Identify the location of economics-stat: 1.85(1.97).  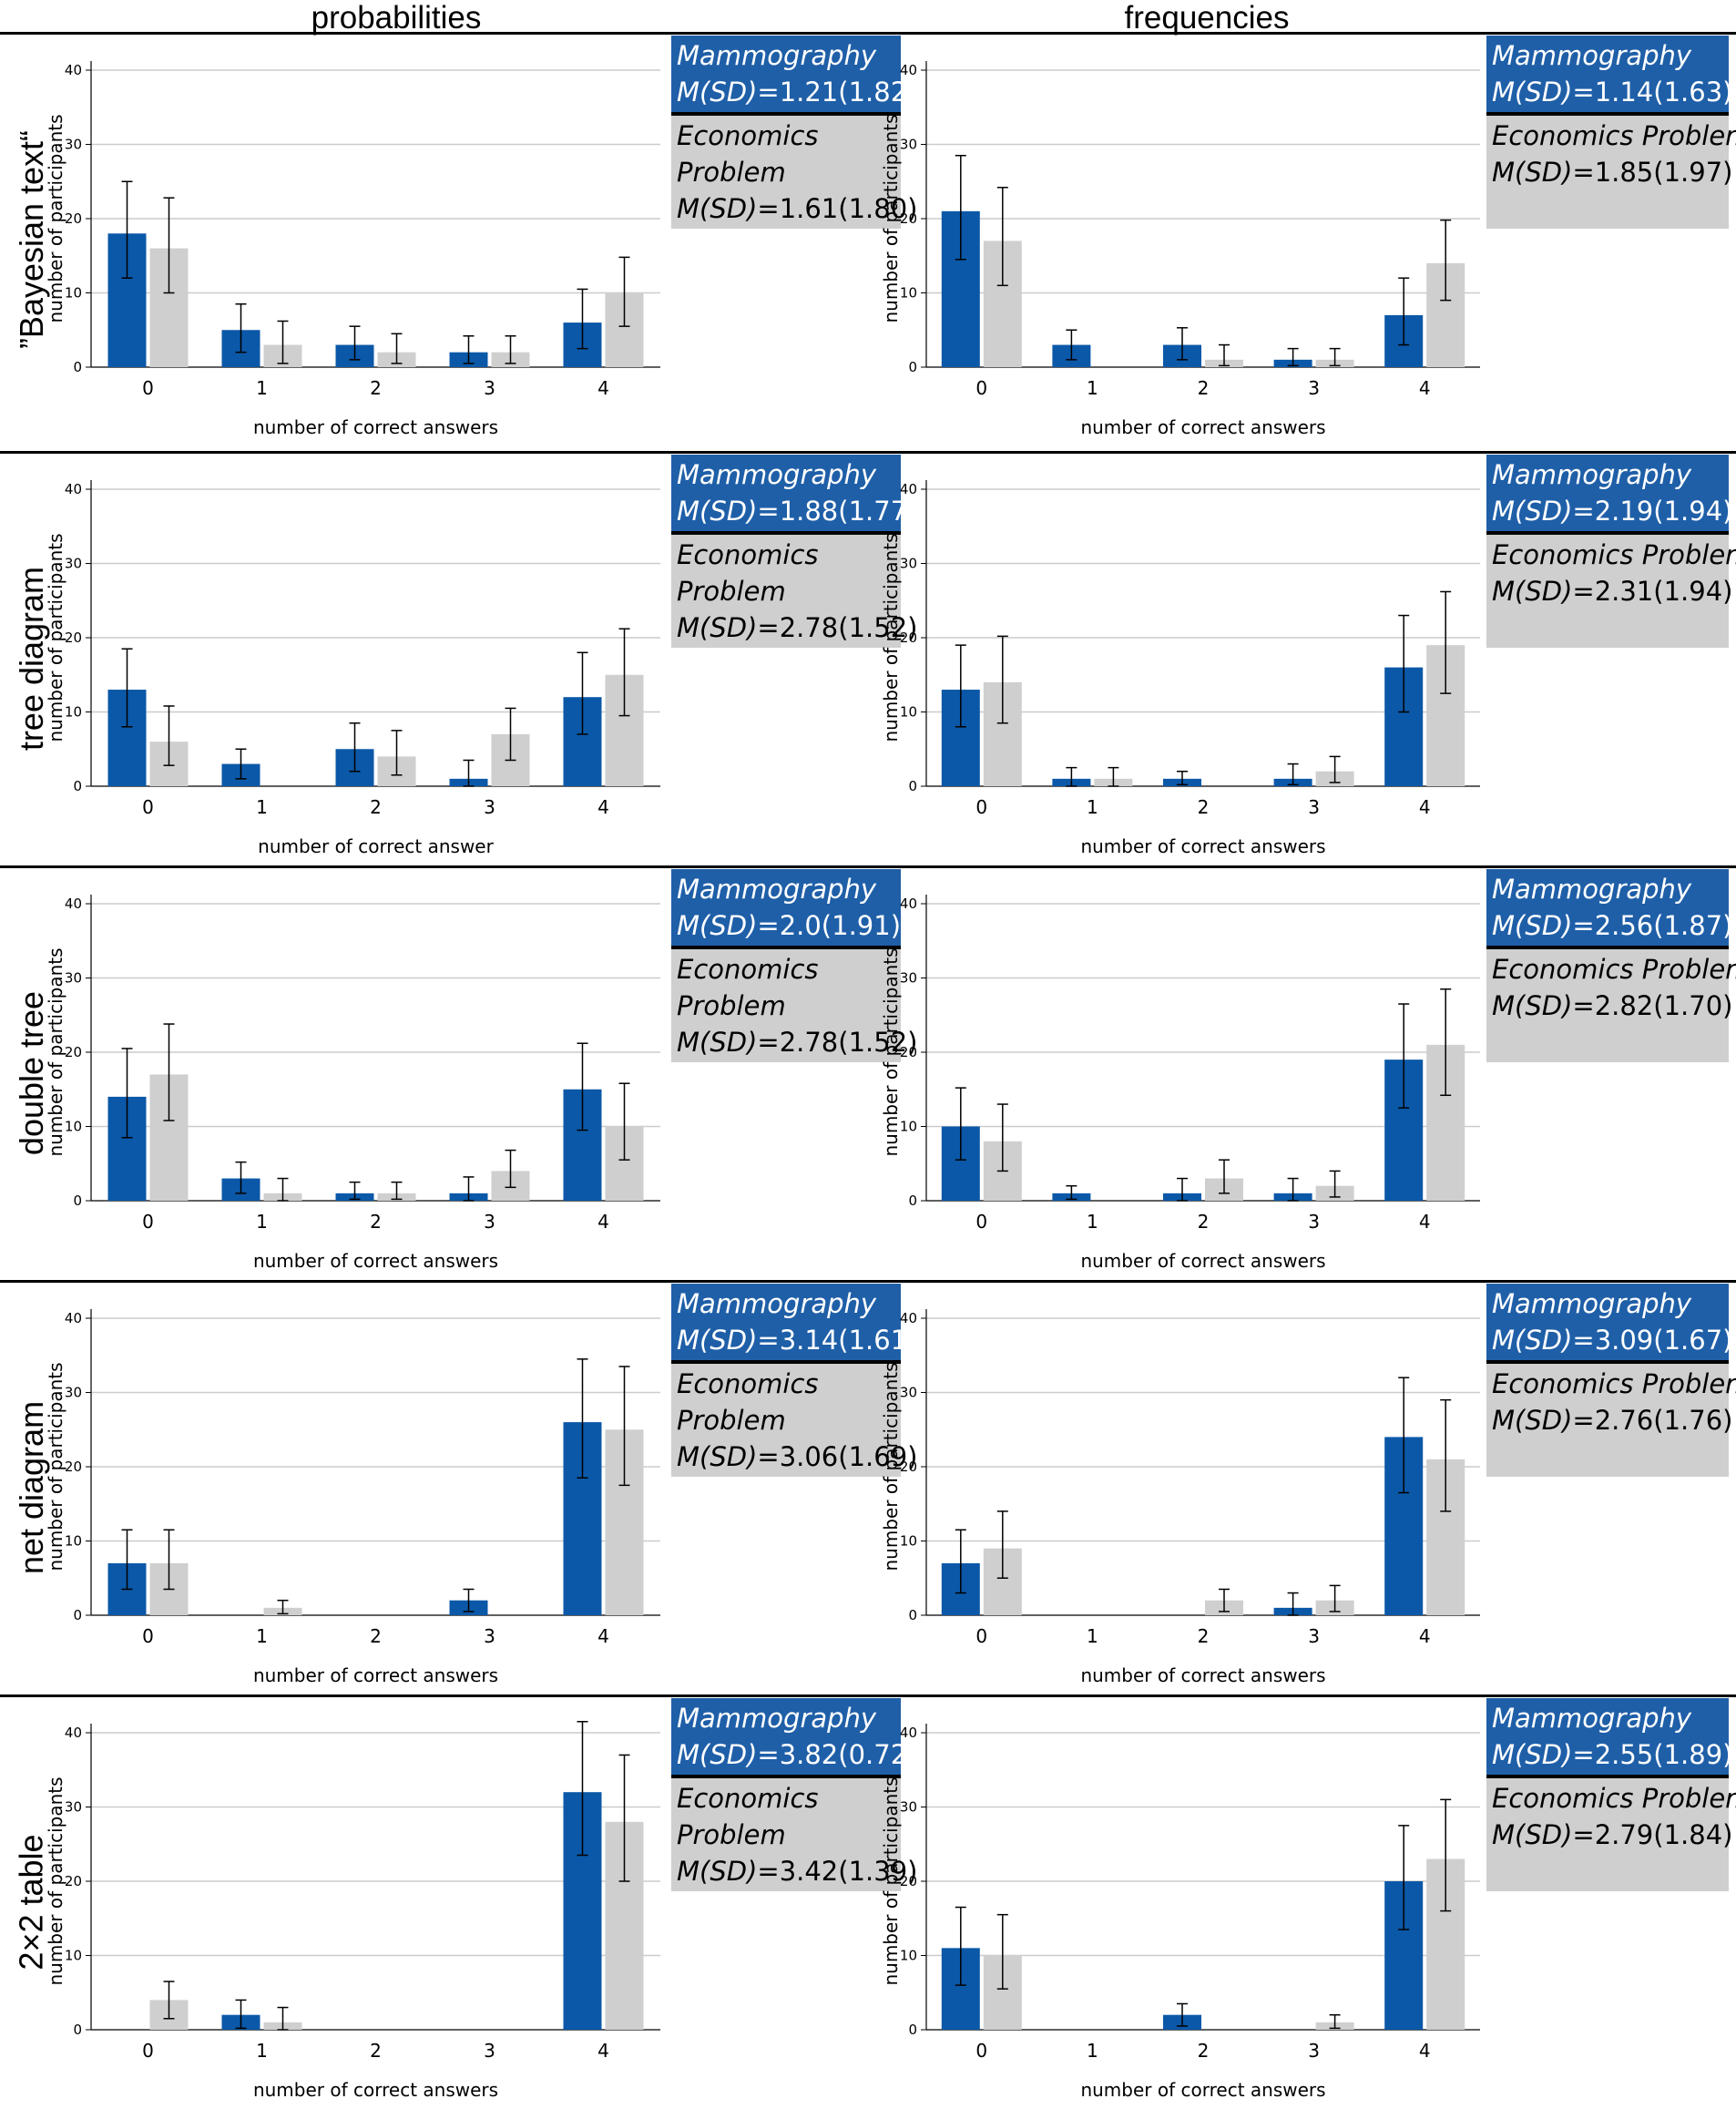
(1664, 172).